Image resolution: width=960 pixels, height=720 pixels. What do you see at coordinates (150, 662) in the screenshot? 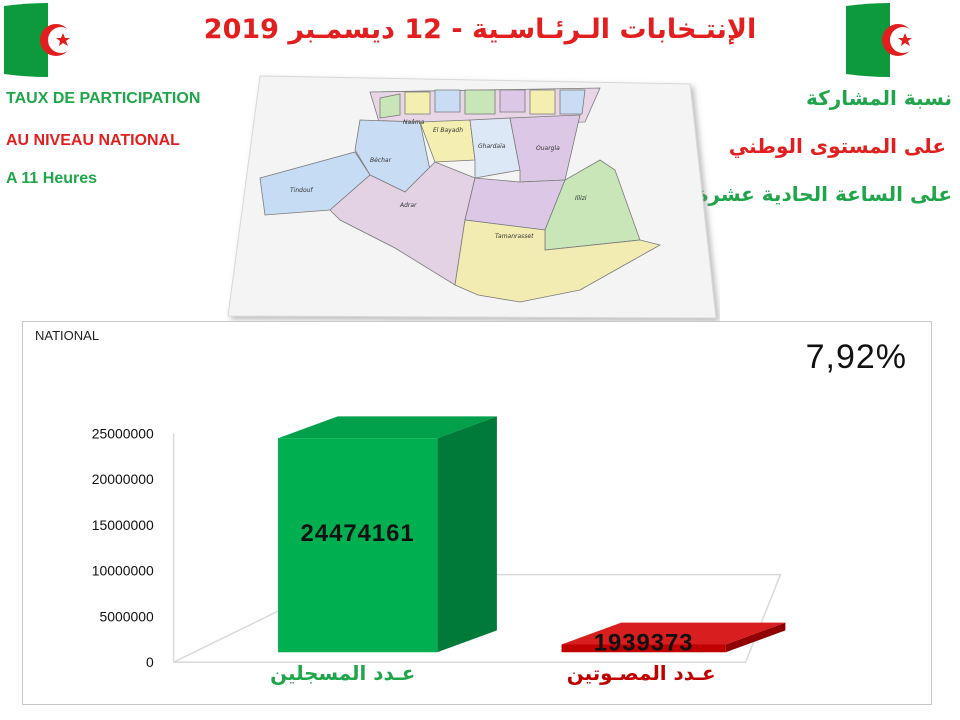
I see `y-tick-label: 0` at bounding box center [150, 662].